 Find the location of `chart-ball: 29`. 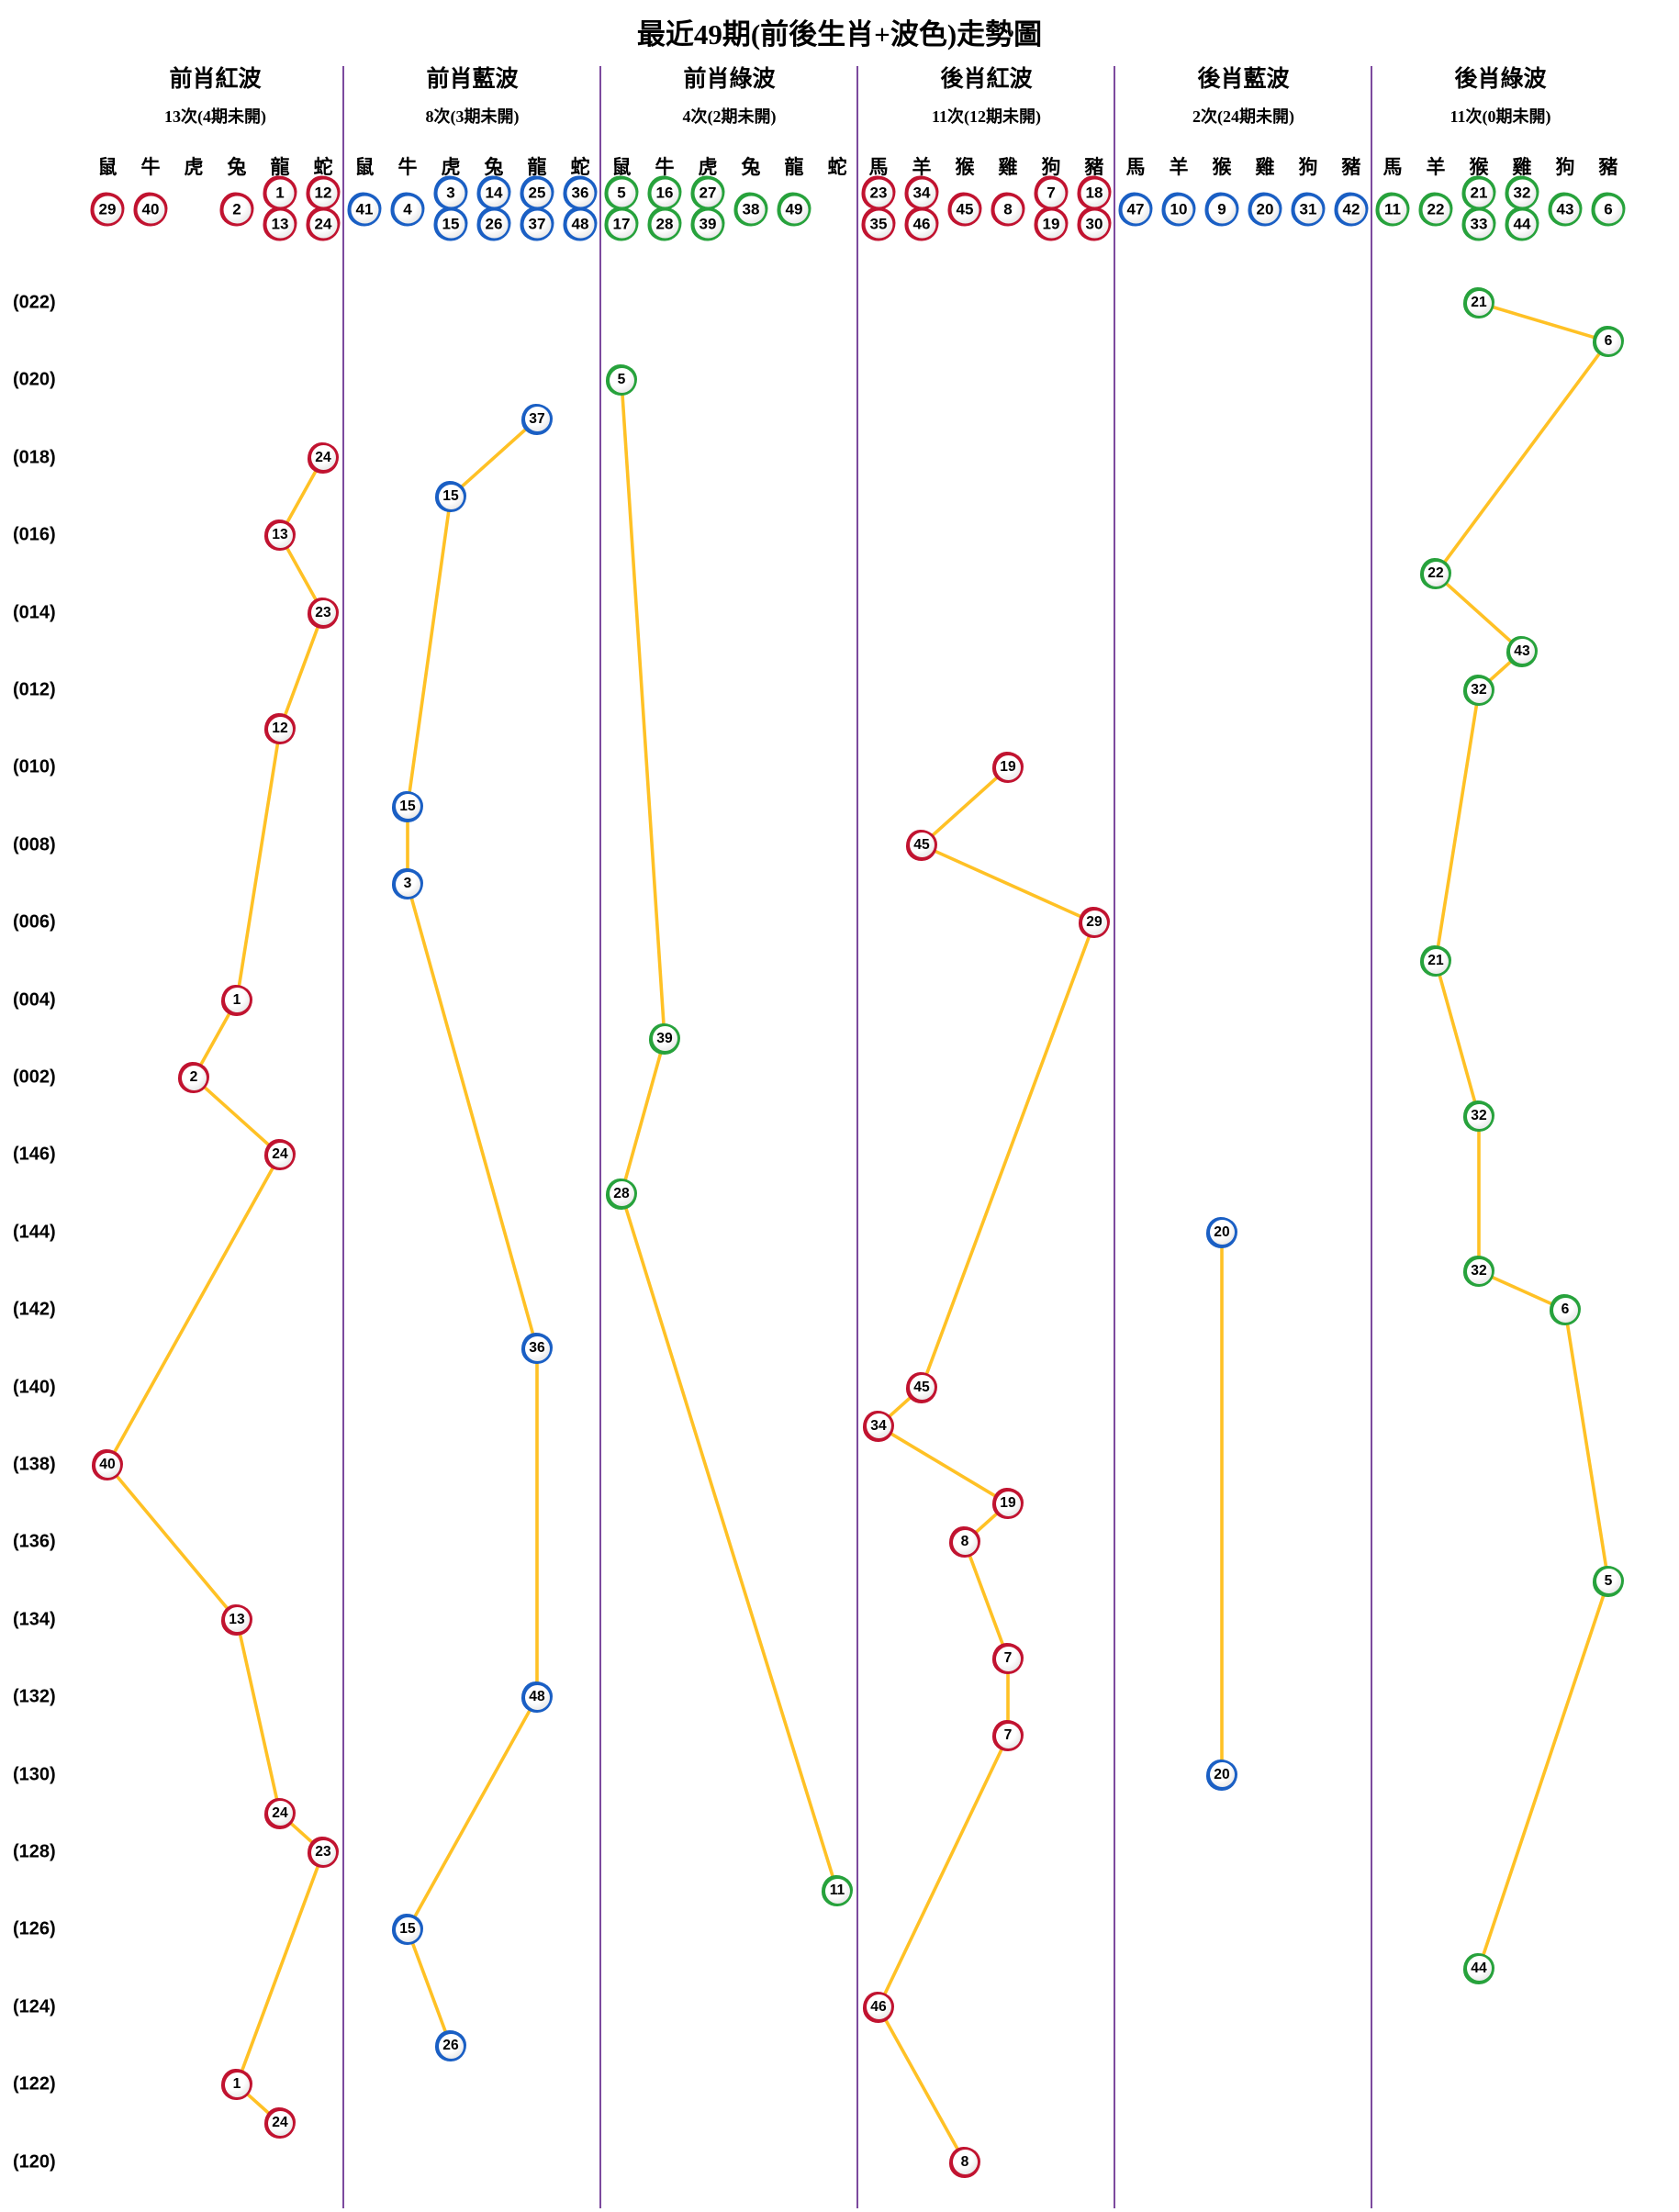

chart-ball: 29 is located at coordinates (1094, 923).